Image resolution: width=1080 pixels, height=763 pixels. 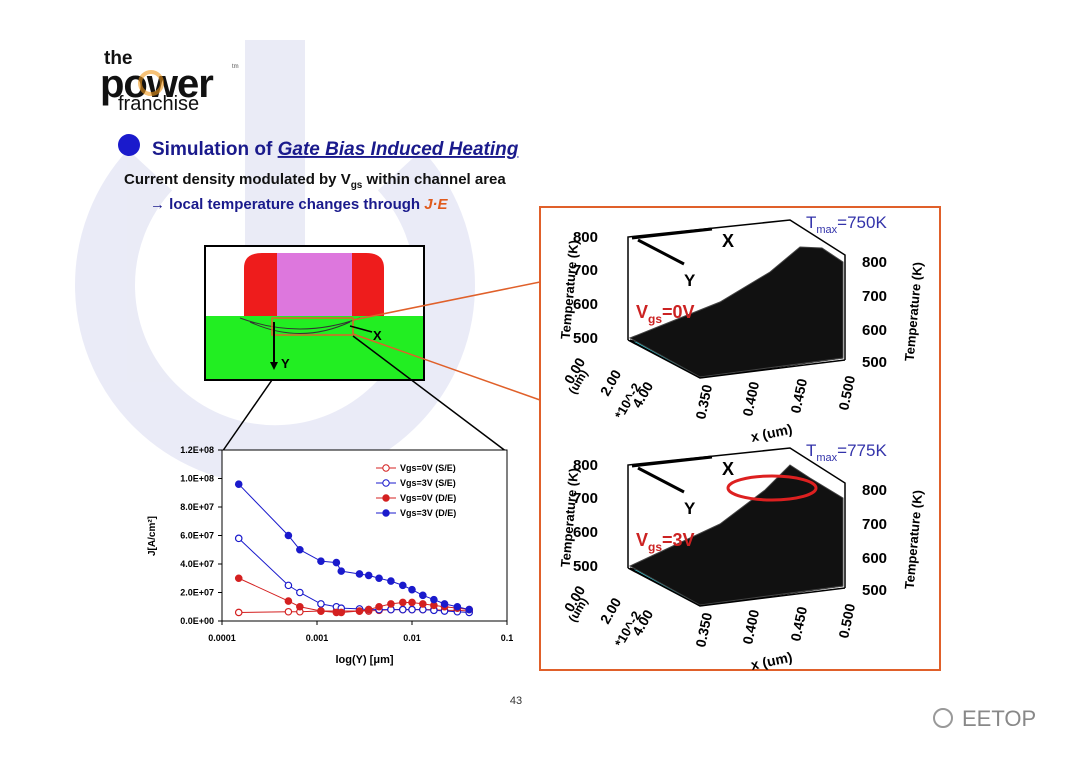 I want to click on tmax-label: Tmax=775K, so click(x=846, y=452).